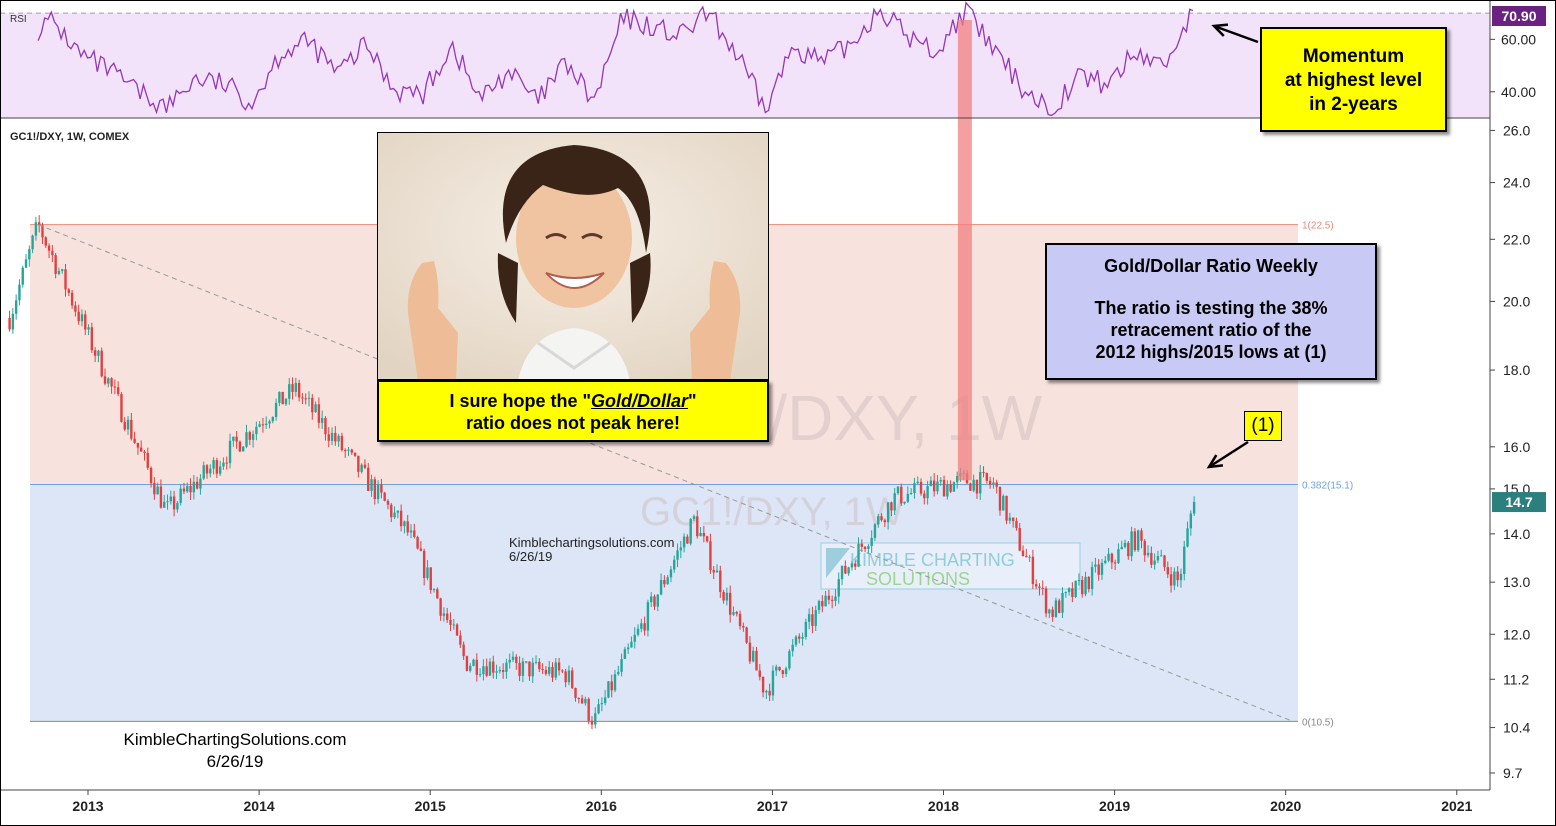 Image resolution: width=1556 pixels, height=826 pixels. I want to click on x-tick-label: 2018, so click(943, 806).